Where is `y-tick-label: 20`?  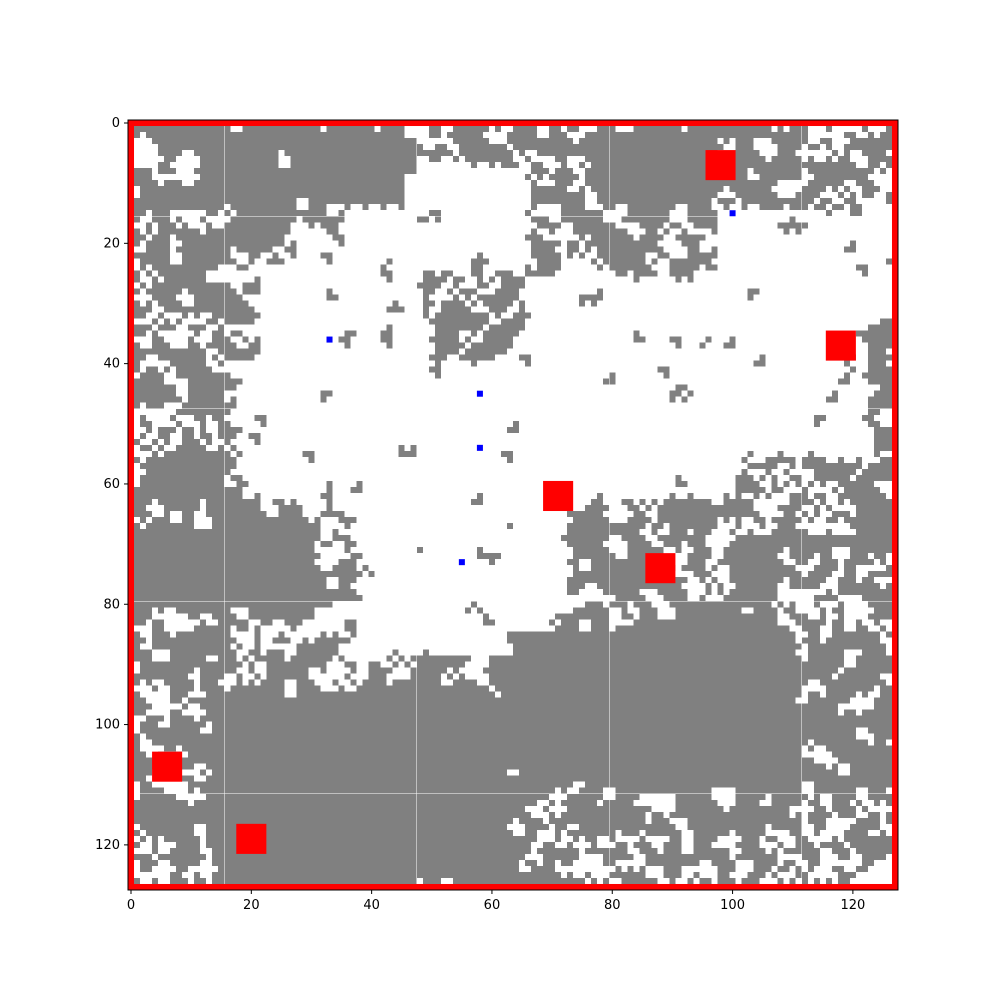
y-tick-label: 20 is located at coordinates (111, 243).